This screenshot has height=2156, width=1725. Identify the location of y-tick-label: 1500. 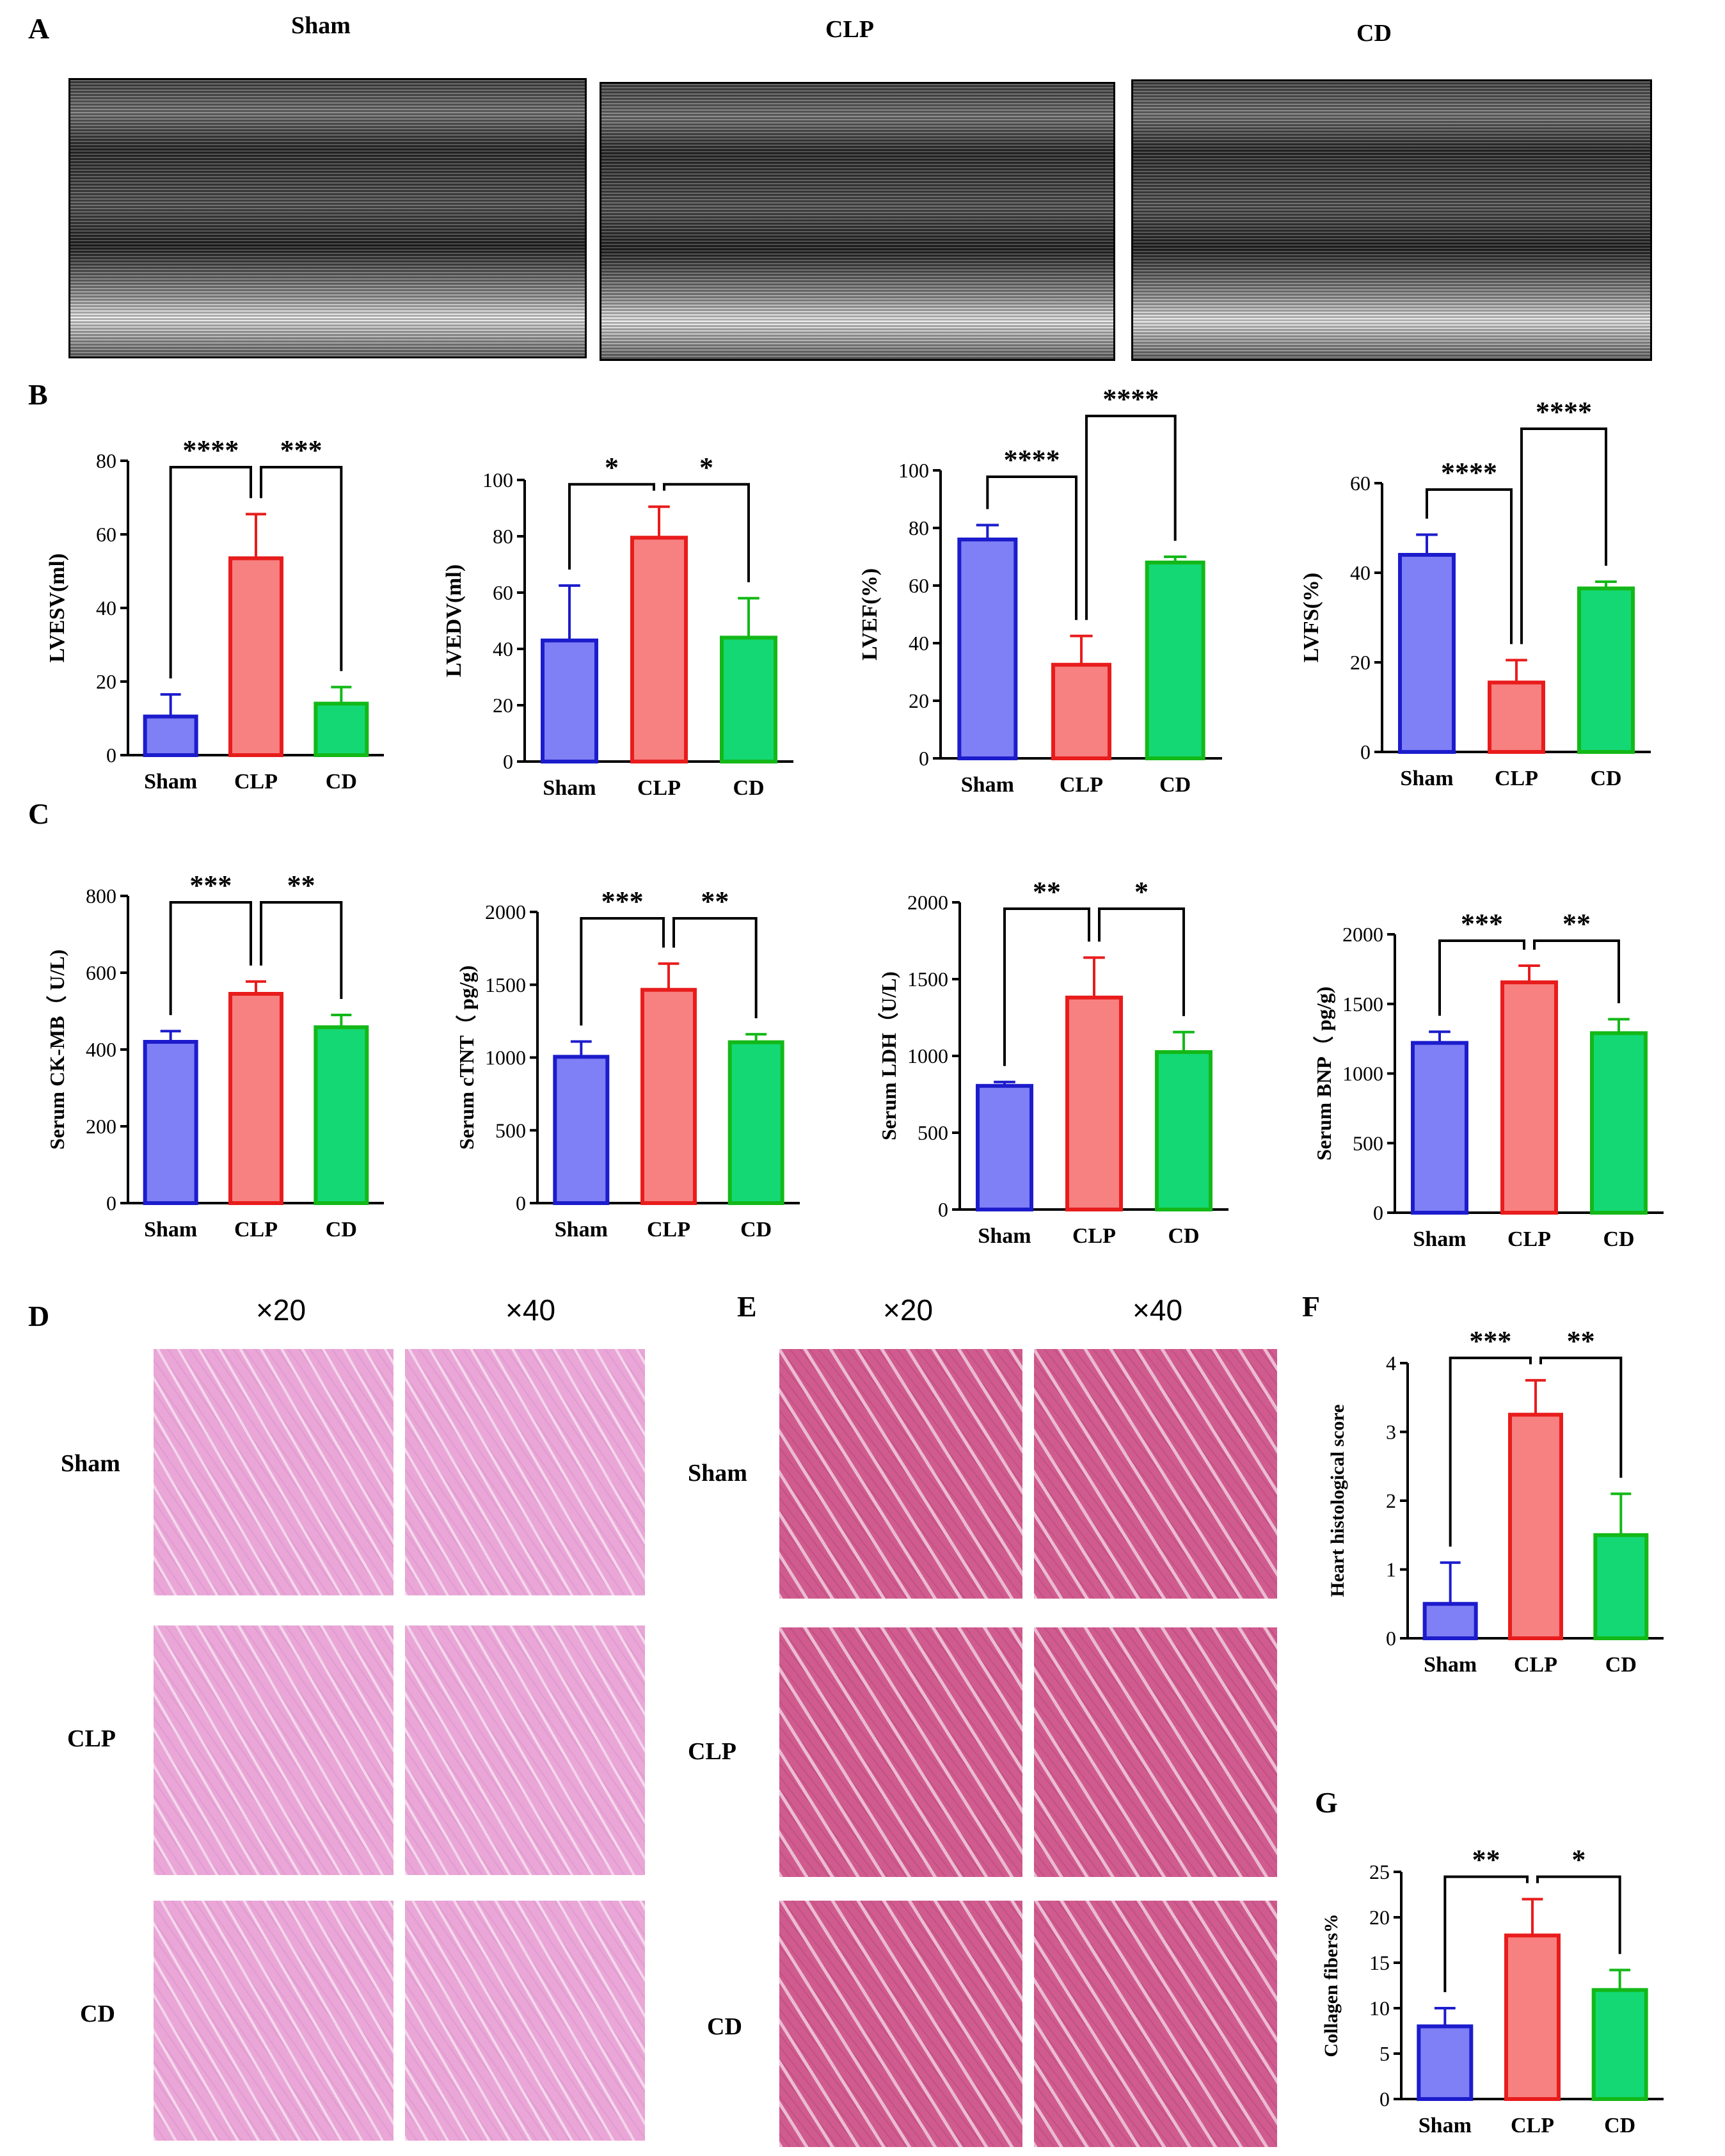
(1362, 1004).